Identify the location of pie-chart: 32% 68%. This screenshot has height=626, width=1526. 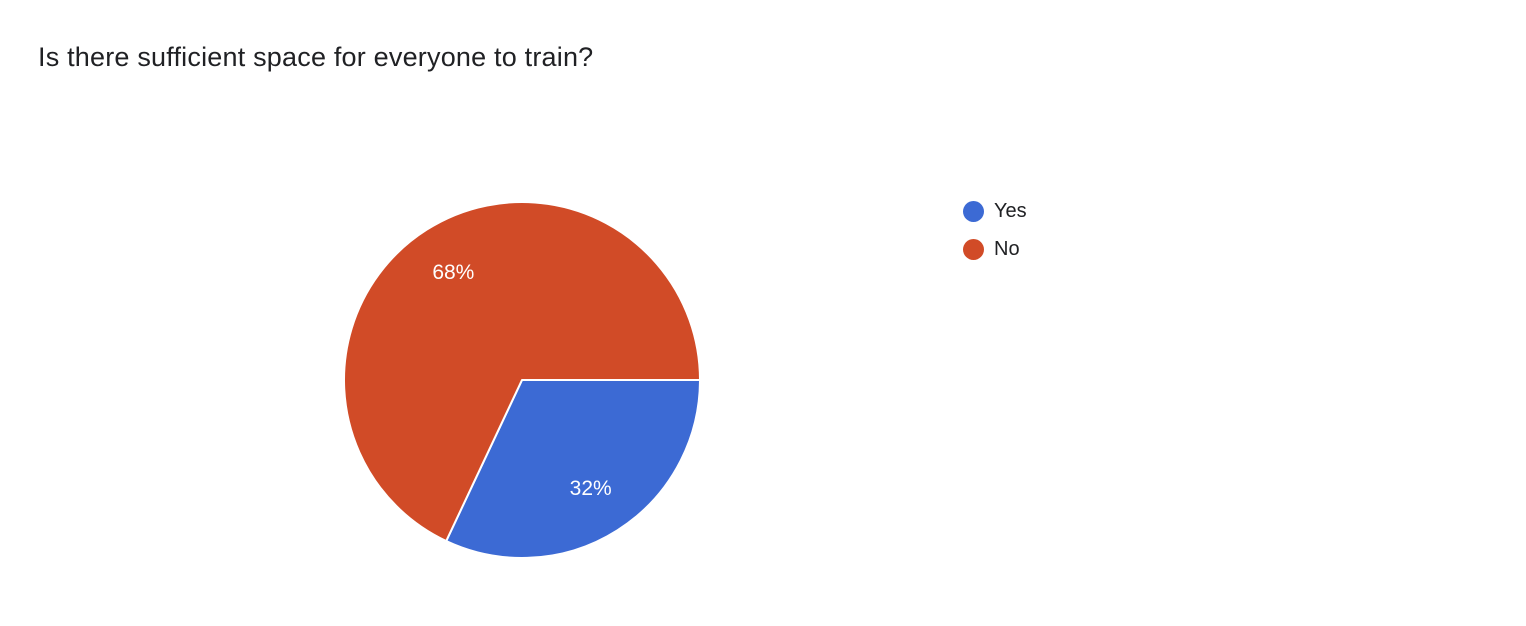
(522, 380).